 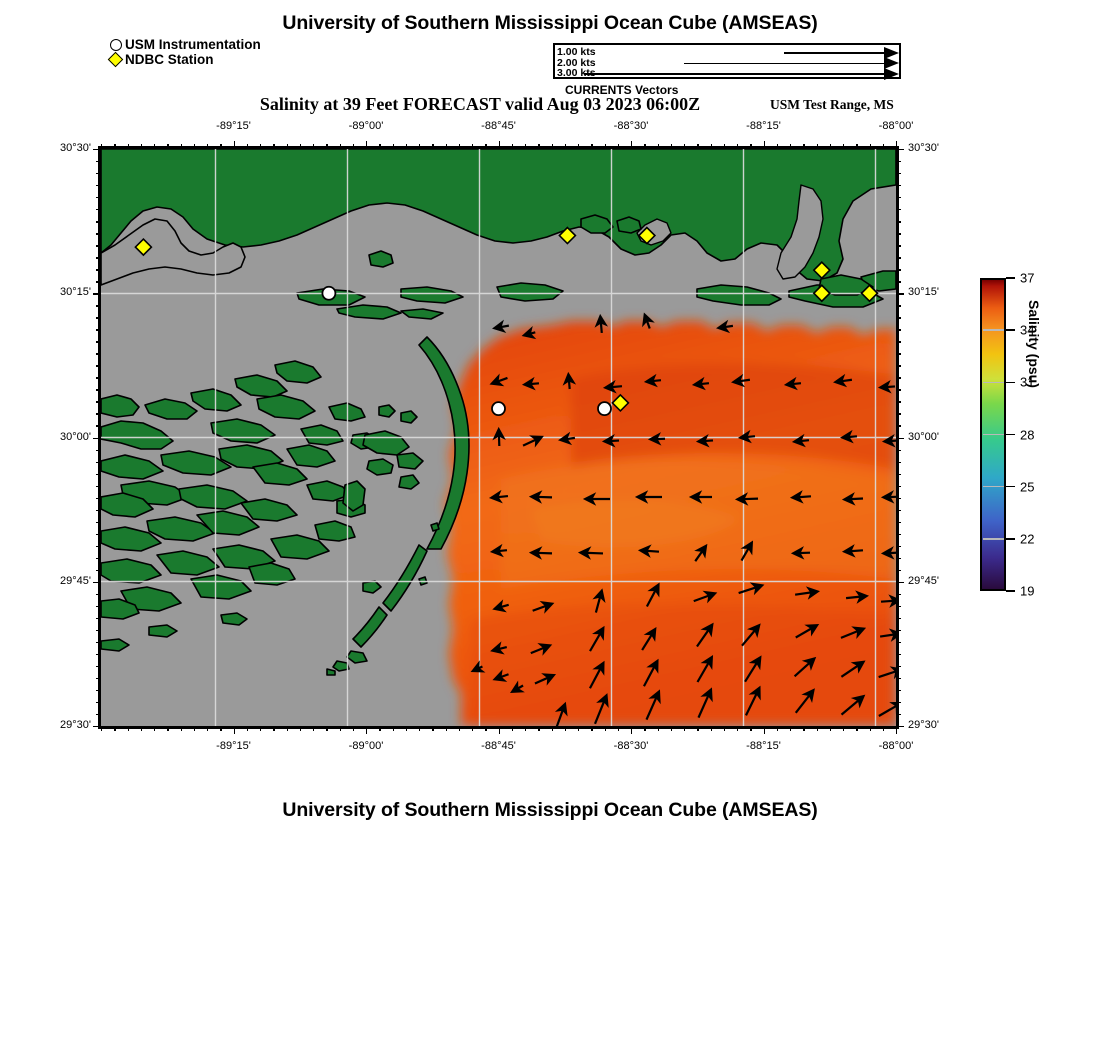 What do you see at coordinates (498, 746) in the screenshot?
I see `lon-label-bottom: -88°45'` at bounding box center [498, 746].